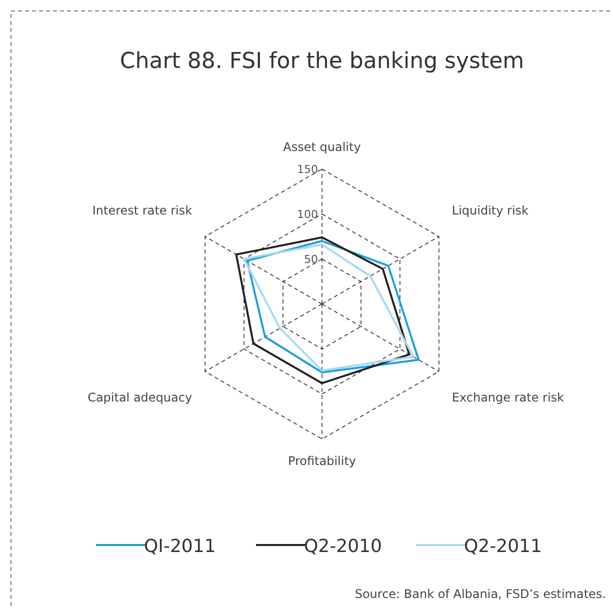 This screenshot has height=609, width=613. I want to click on spoke-label: Exchange rate risk, so click(508, 397).